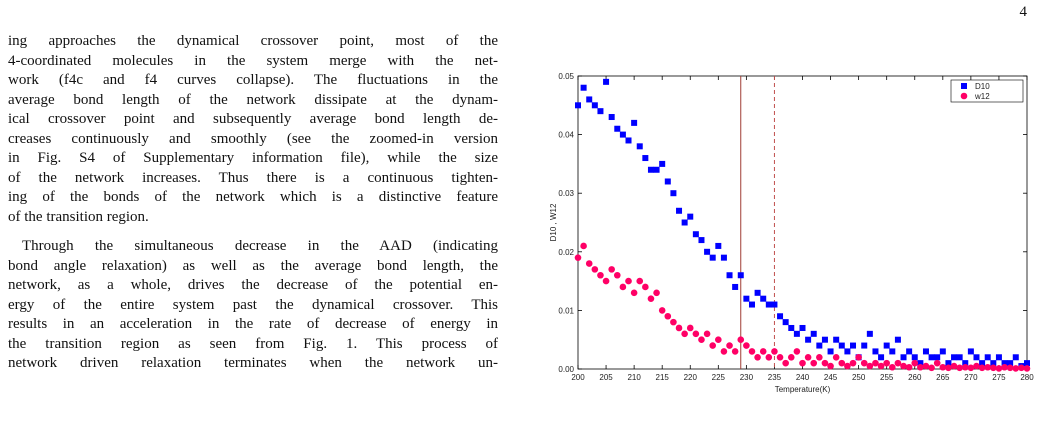 The image size is (1041, 440). Describe the element at coordinates (831, 377) in the screenshot. I see `x-tick-label: 245` at that location.